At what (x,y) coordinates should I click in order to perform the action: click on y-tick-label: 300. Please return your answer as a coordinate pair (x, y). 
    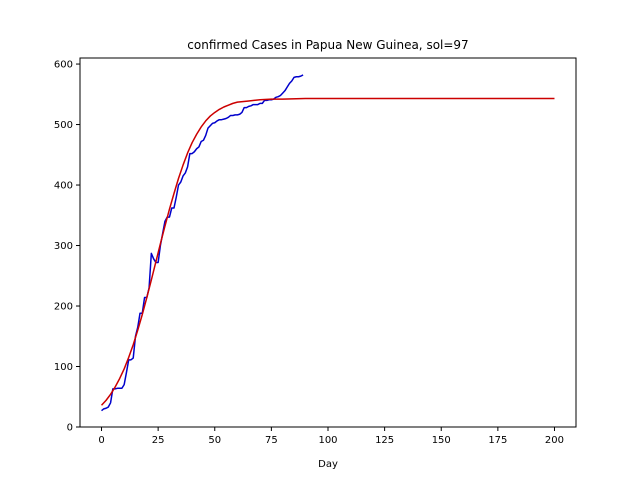
    Looking at the image, I should click on (63, 246).